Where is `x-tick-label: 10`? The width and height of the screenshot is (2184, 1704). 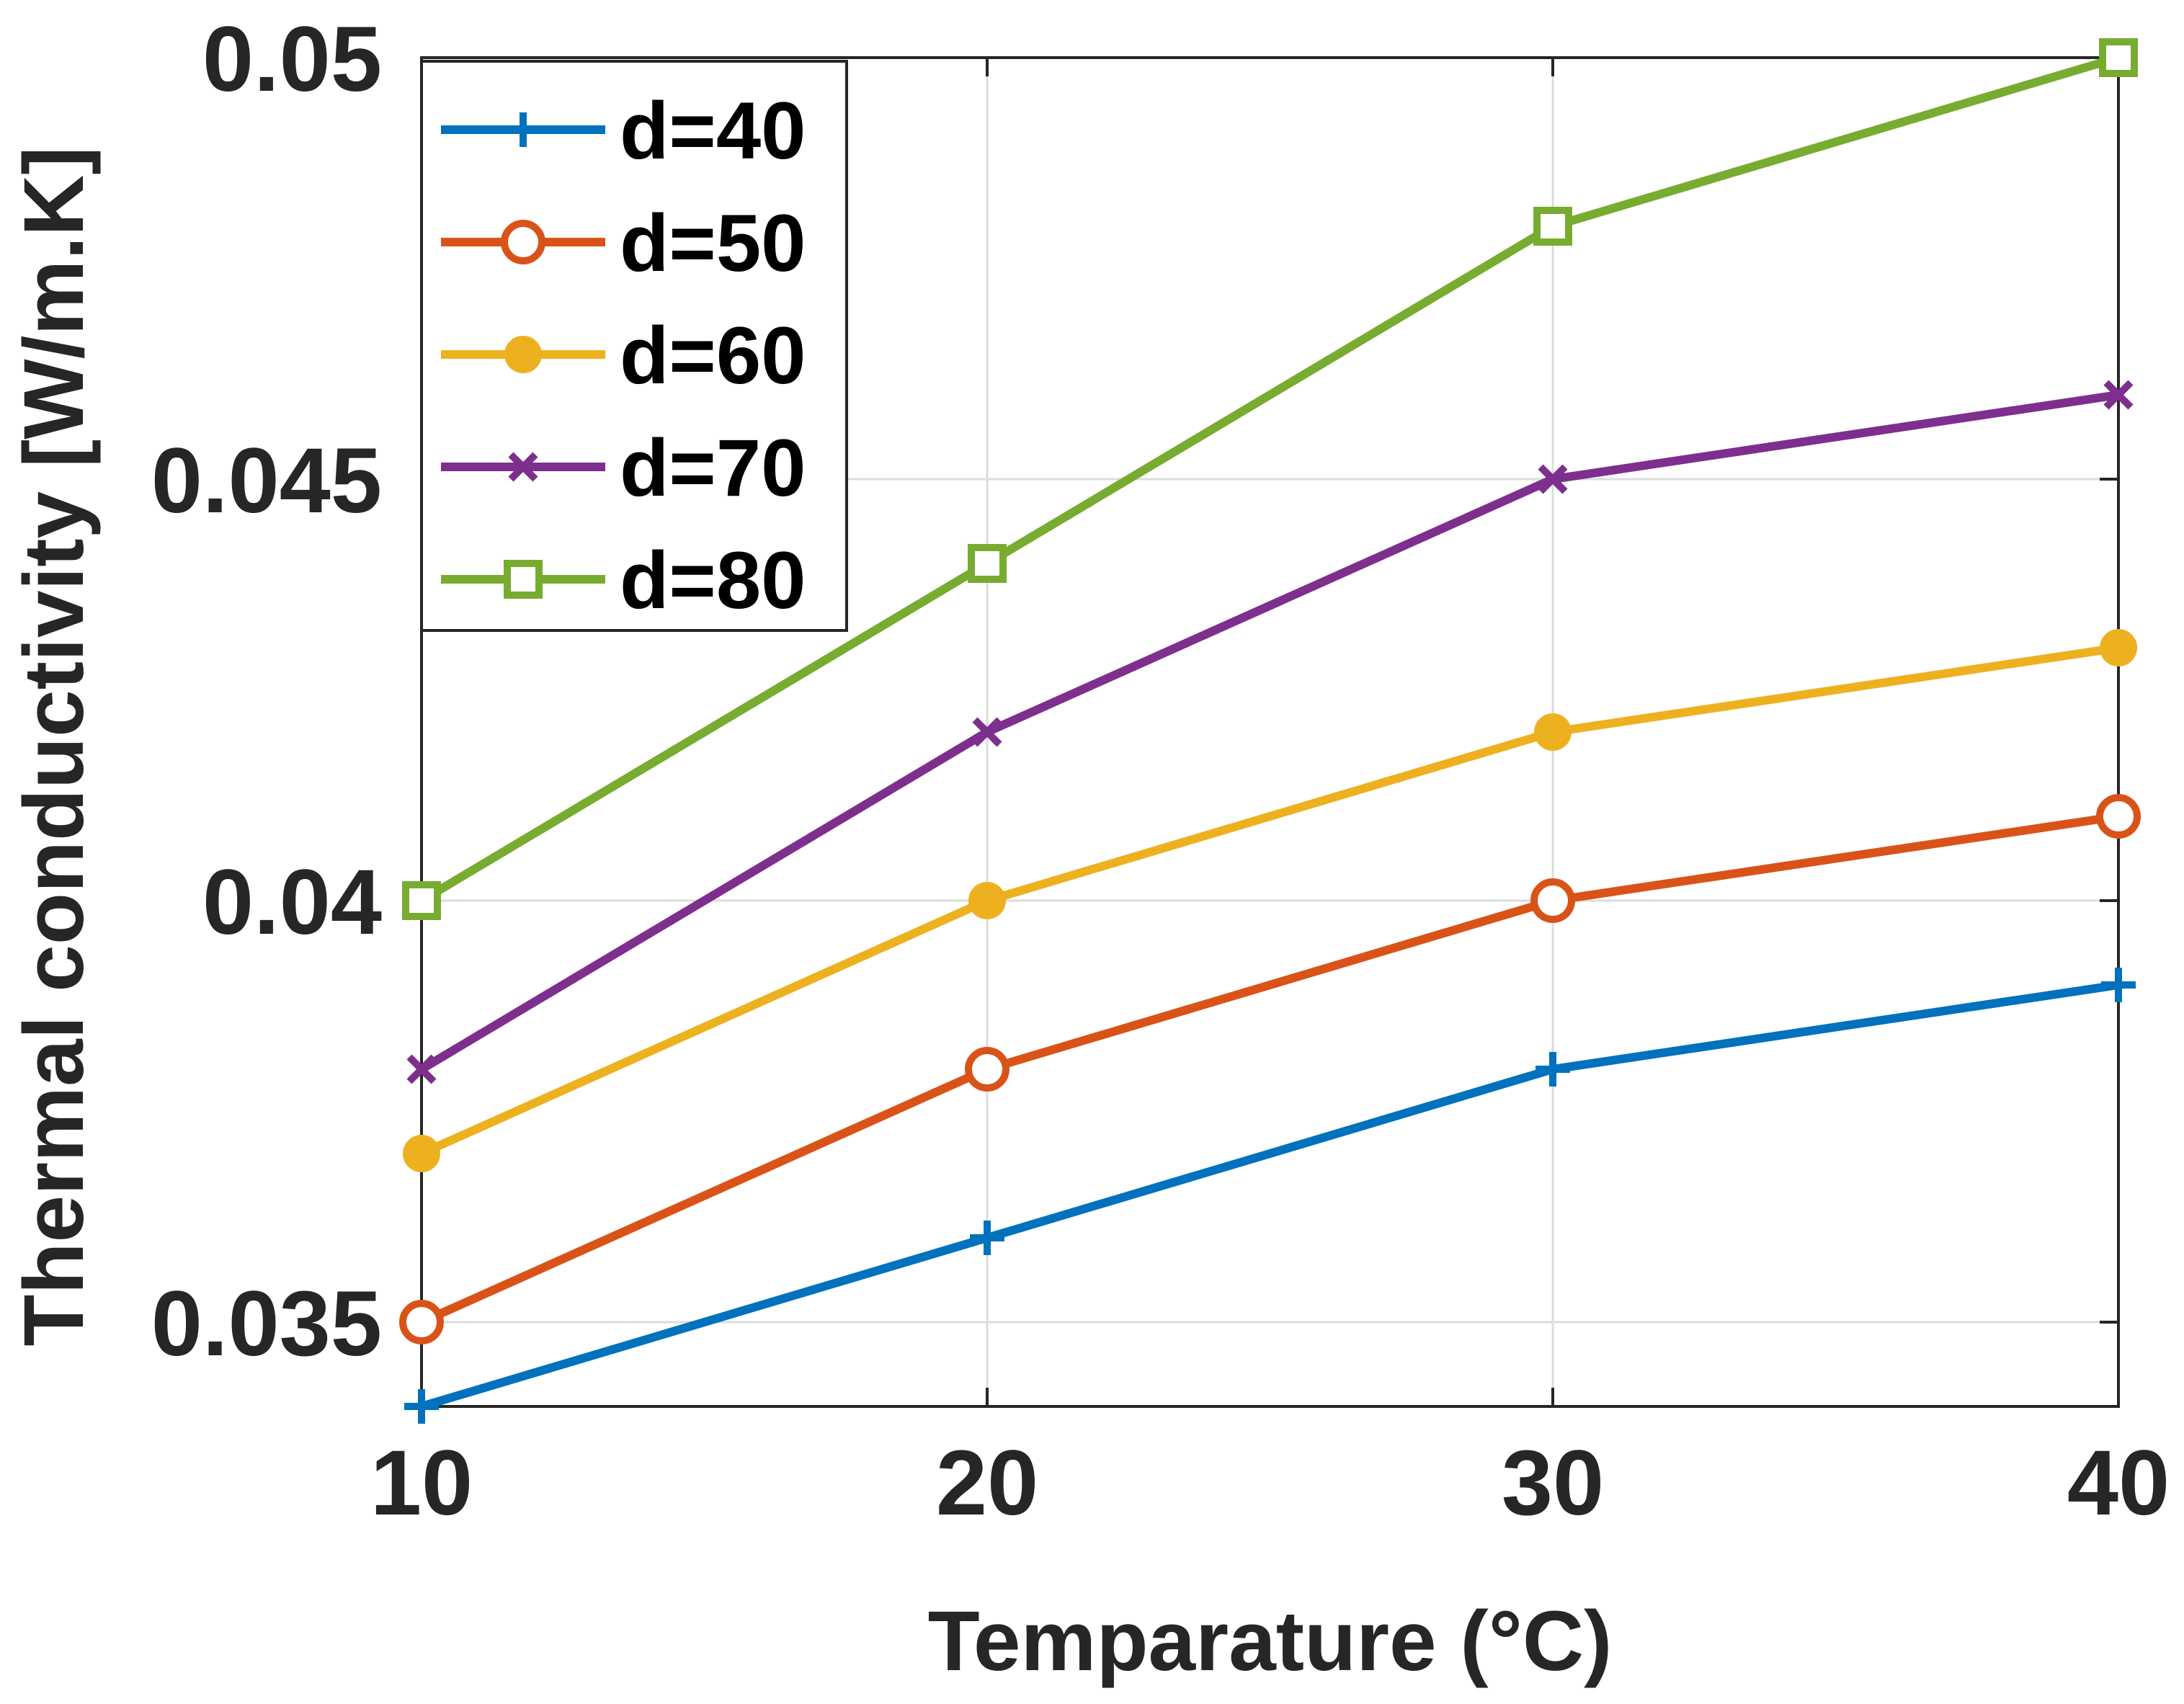 x-tick-label: 10 is located at coordinates (422, 1483).